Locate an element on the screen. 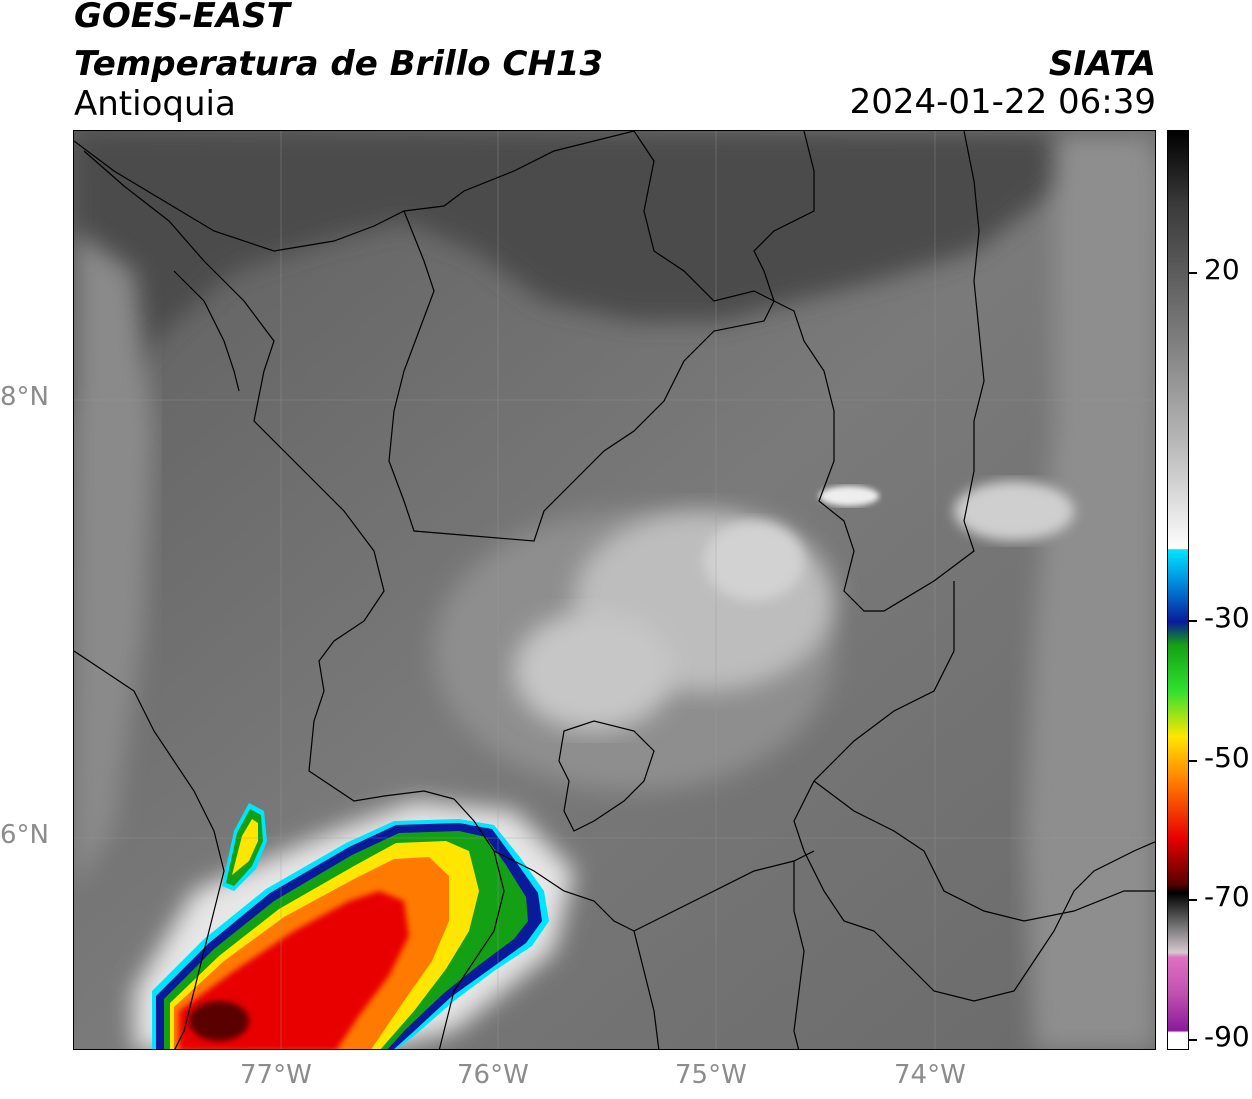  bright-cloud-e is located at coordinates (849, 496).